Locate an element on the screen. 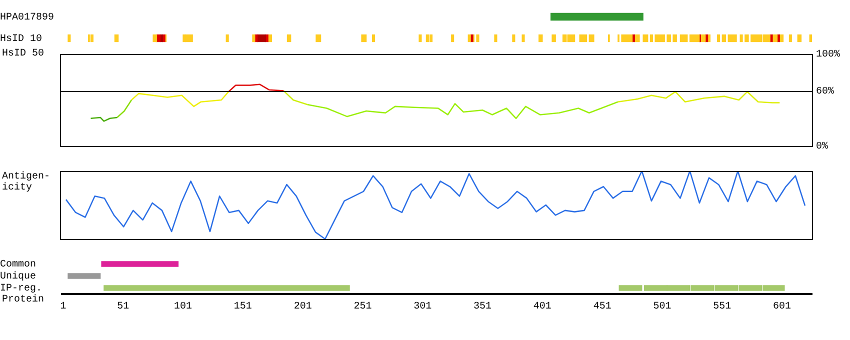 The width and height of the screenshot is (850, 340). x-tick-label: 51 is located at coordinates (123, 307).